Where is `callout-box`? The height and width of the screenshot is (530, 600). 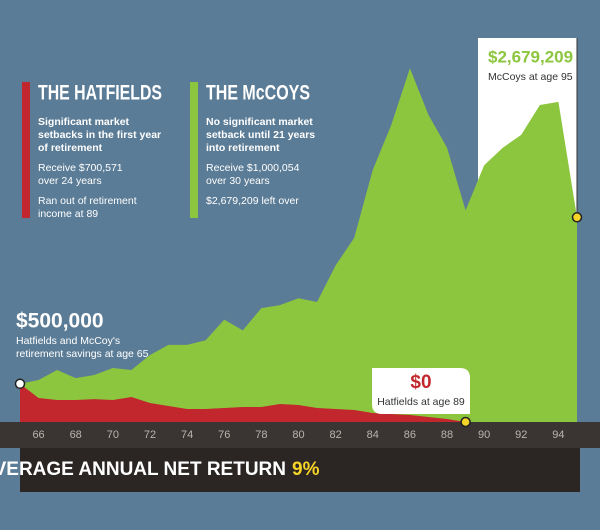 callout-box is located at coordinates (421, 391).